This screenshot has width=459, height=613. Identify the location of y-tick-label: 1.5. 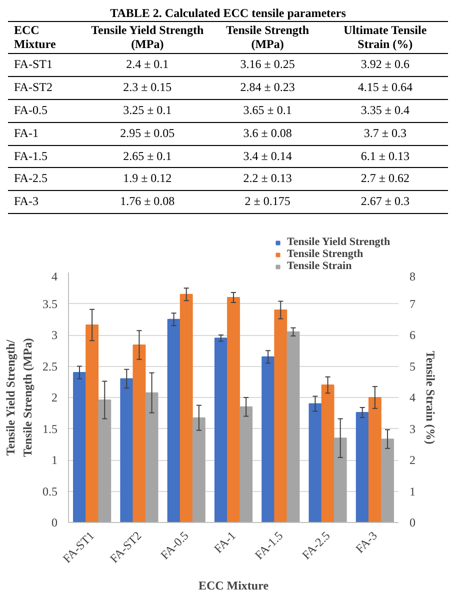
(50, 429).